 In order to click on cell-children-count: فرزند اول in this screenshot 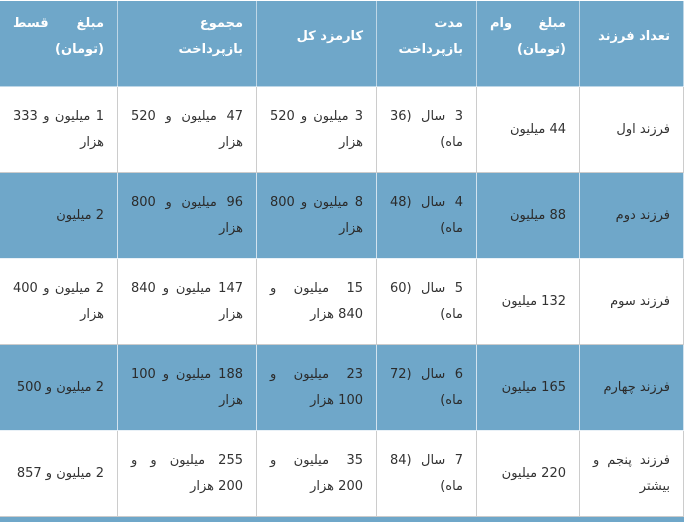, I will do `click(631, 129)`.